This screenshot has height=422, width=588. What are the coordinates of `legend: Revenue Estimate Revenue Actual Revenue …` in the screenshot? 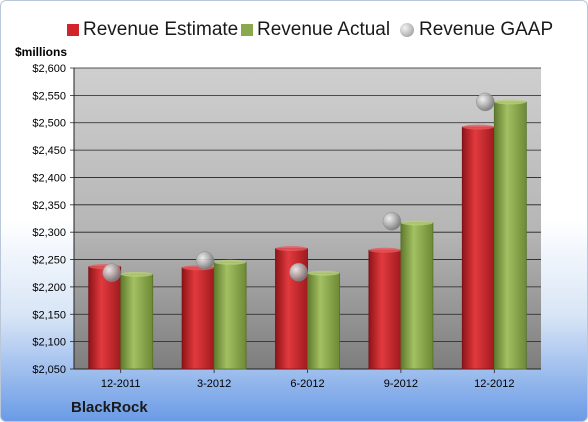 It's located at (294, 30).